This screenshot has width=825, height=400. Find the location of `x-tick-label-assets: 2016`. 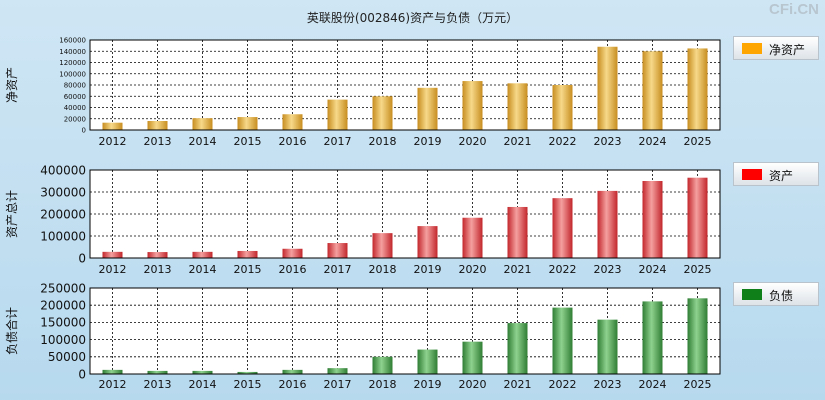

x-tick-label-assets: 2016 is located at coordinates (293, 269).